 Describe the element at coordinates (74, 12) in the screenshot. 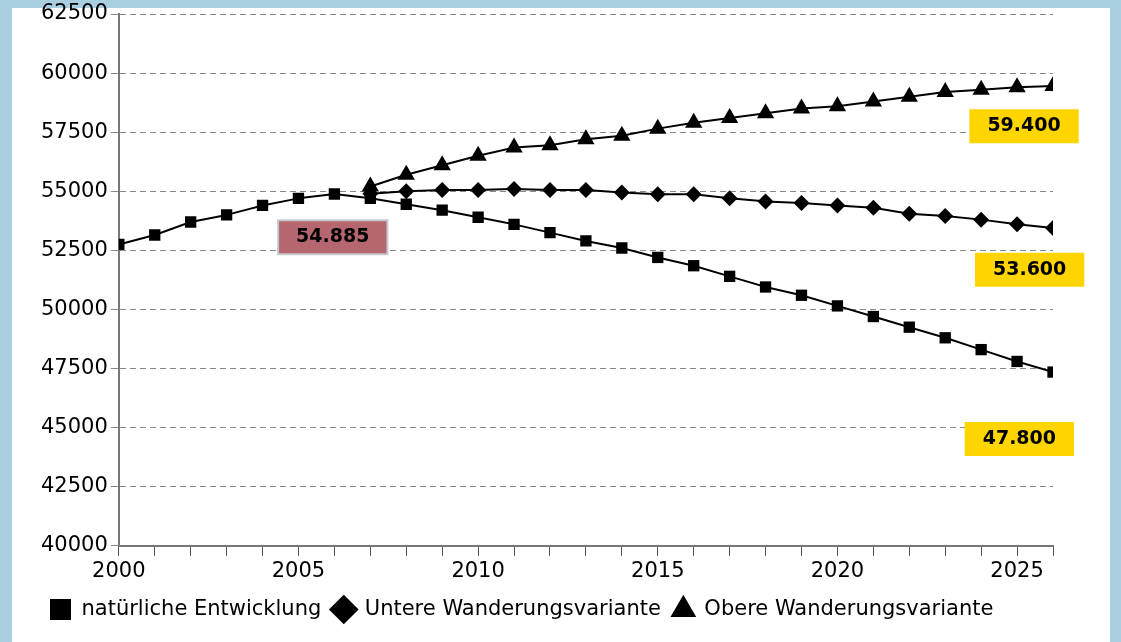

I see `y-tick-label: 62500` at that location.